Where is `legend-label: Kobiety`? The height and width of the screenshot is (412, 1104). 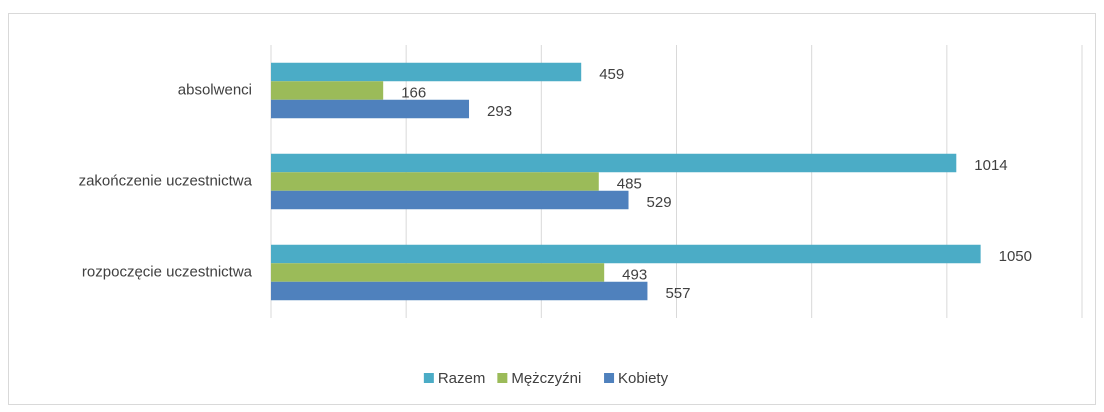
legend-label: Kobiety is located at coordinates (643, 378).